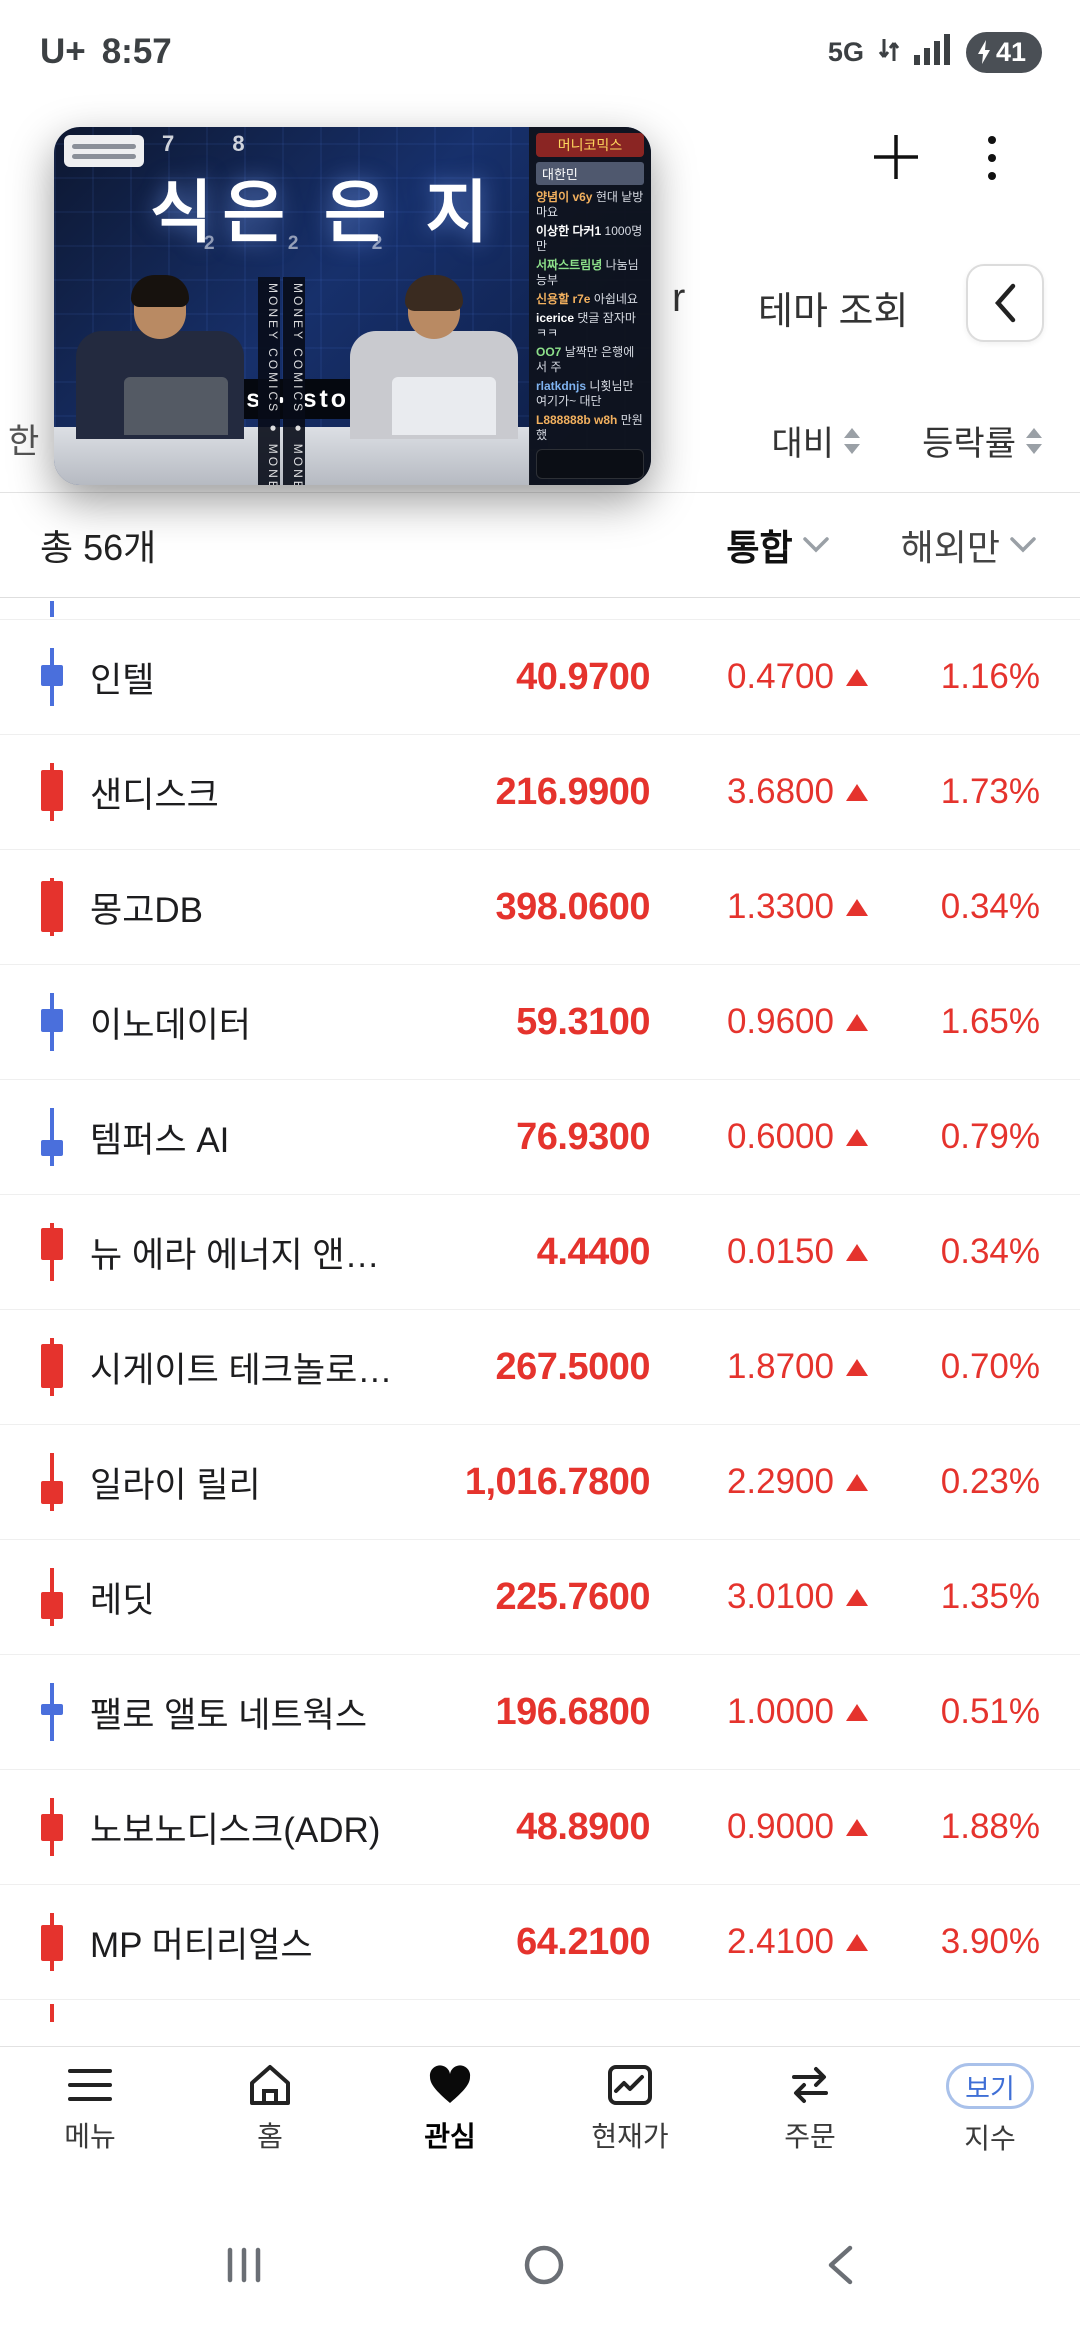  I want to click on stock-row: 뉴 에라 에너지 앤… 4.4400 0.0150 0.34%, so click(540, 1252).